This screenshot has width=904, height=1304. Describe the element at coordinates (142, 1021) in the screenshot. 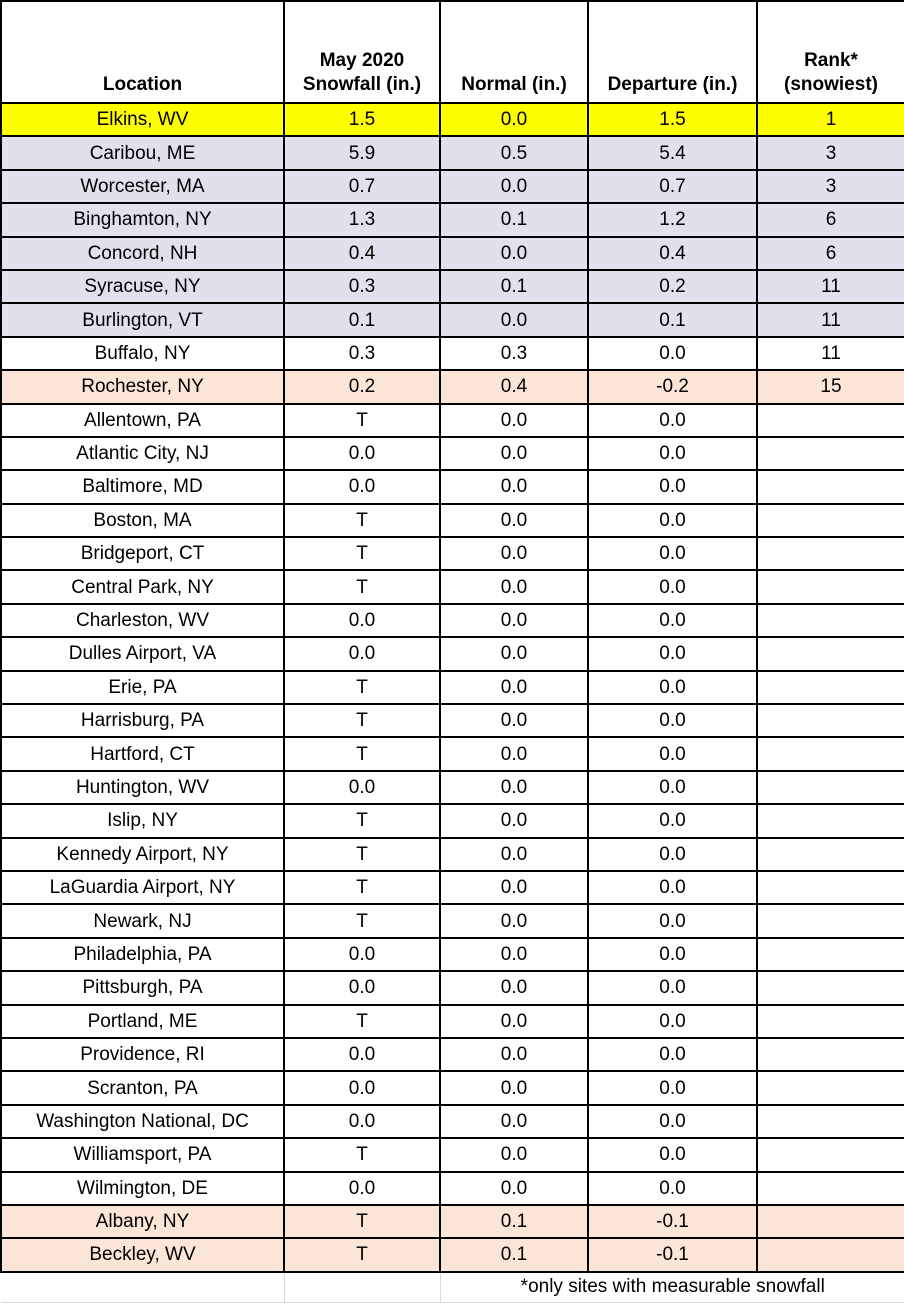

I see `cell-location: Portland, ME` at that location.